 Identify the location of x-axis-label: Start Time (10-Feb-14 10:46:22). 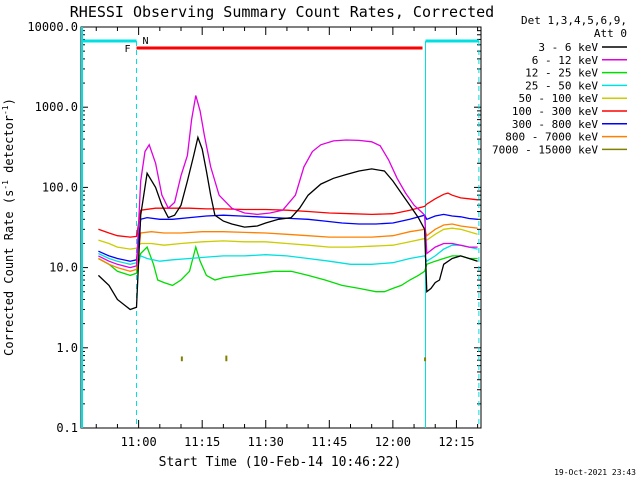
(280, 462).